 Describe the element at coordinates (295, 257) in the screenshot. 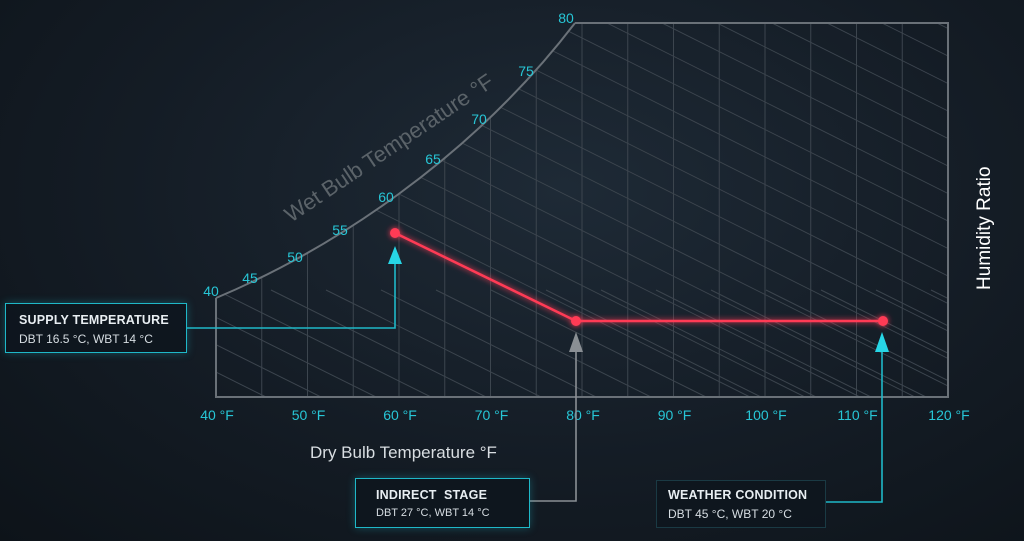

I see `wet-bulb-tick-label: 50` at that location.